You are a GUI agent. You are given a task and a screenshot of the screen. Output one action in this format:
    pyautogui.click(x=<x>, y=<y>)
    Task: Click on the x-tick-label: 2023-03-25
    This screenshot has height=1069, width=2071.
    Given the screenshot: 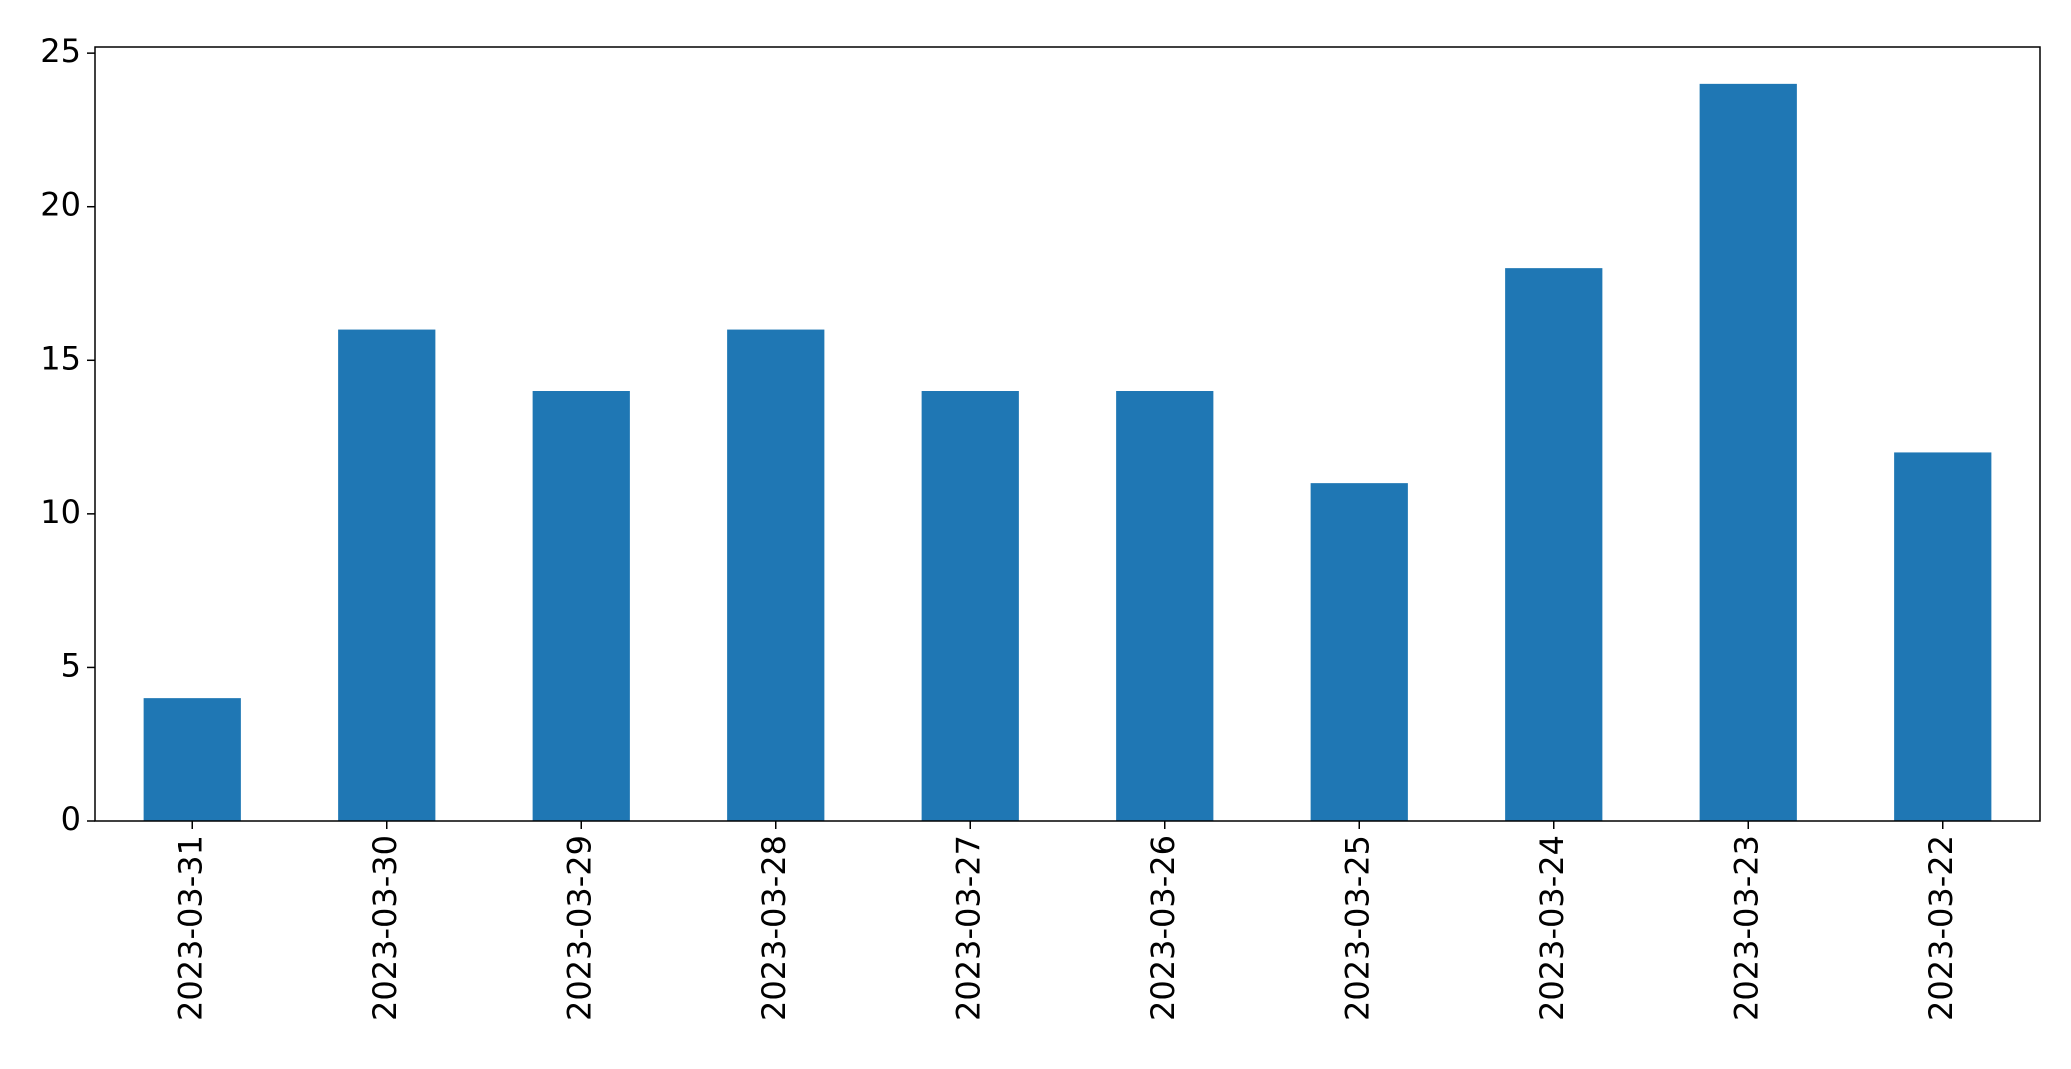 What is the action you would take?
    pyautogui.click(x=1357, y=928)
    